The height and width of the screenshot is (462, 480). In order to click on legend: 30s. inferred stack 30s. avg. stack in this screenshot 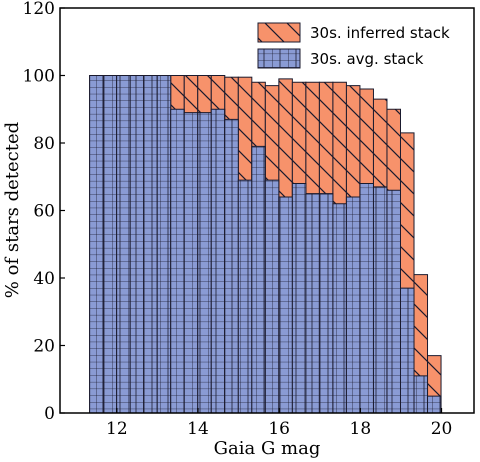, I will do `click(353, 45)`.